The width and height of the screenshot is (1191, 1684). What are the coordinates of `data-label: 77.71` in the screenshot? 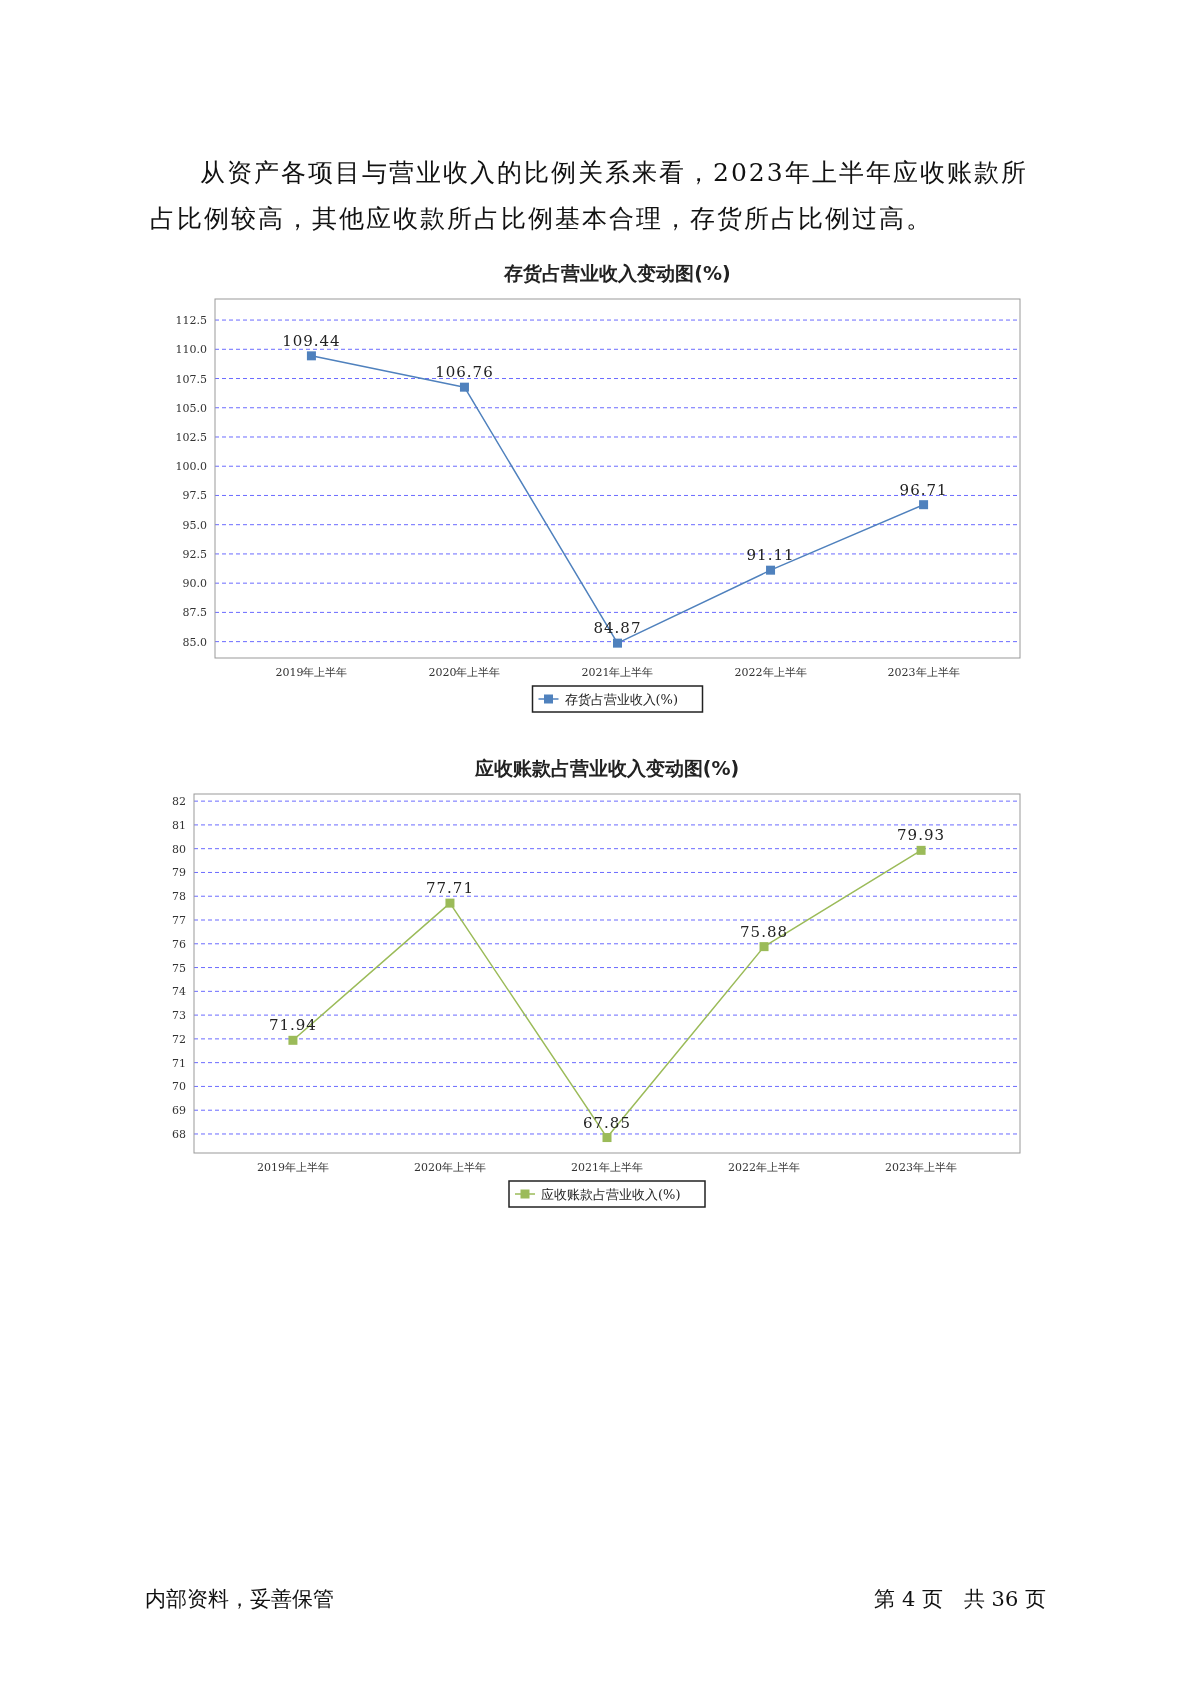 It's located at (449, 888).